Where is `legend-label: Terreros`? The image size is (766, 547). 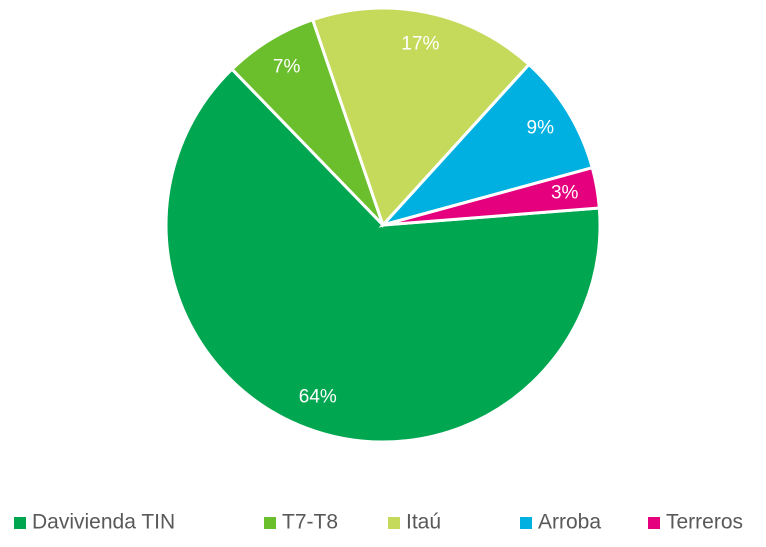 legend-label: Terreros is located at coordinates (704, 522).